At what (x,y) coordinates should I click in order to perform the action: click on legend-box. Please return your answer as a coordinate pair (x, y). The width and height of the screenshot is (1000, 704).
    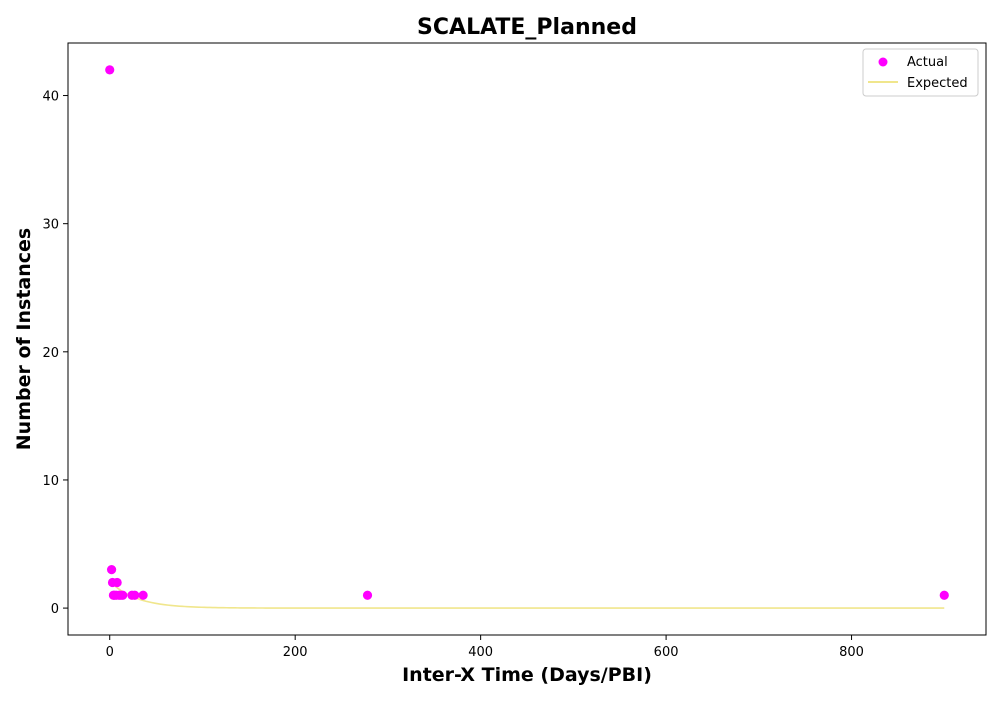
    Looking at the image, I should click on (920, 72).